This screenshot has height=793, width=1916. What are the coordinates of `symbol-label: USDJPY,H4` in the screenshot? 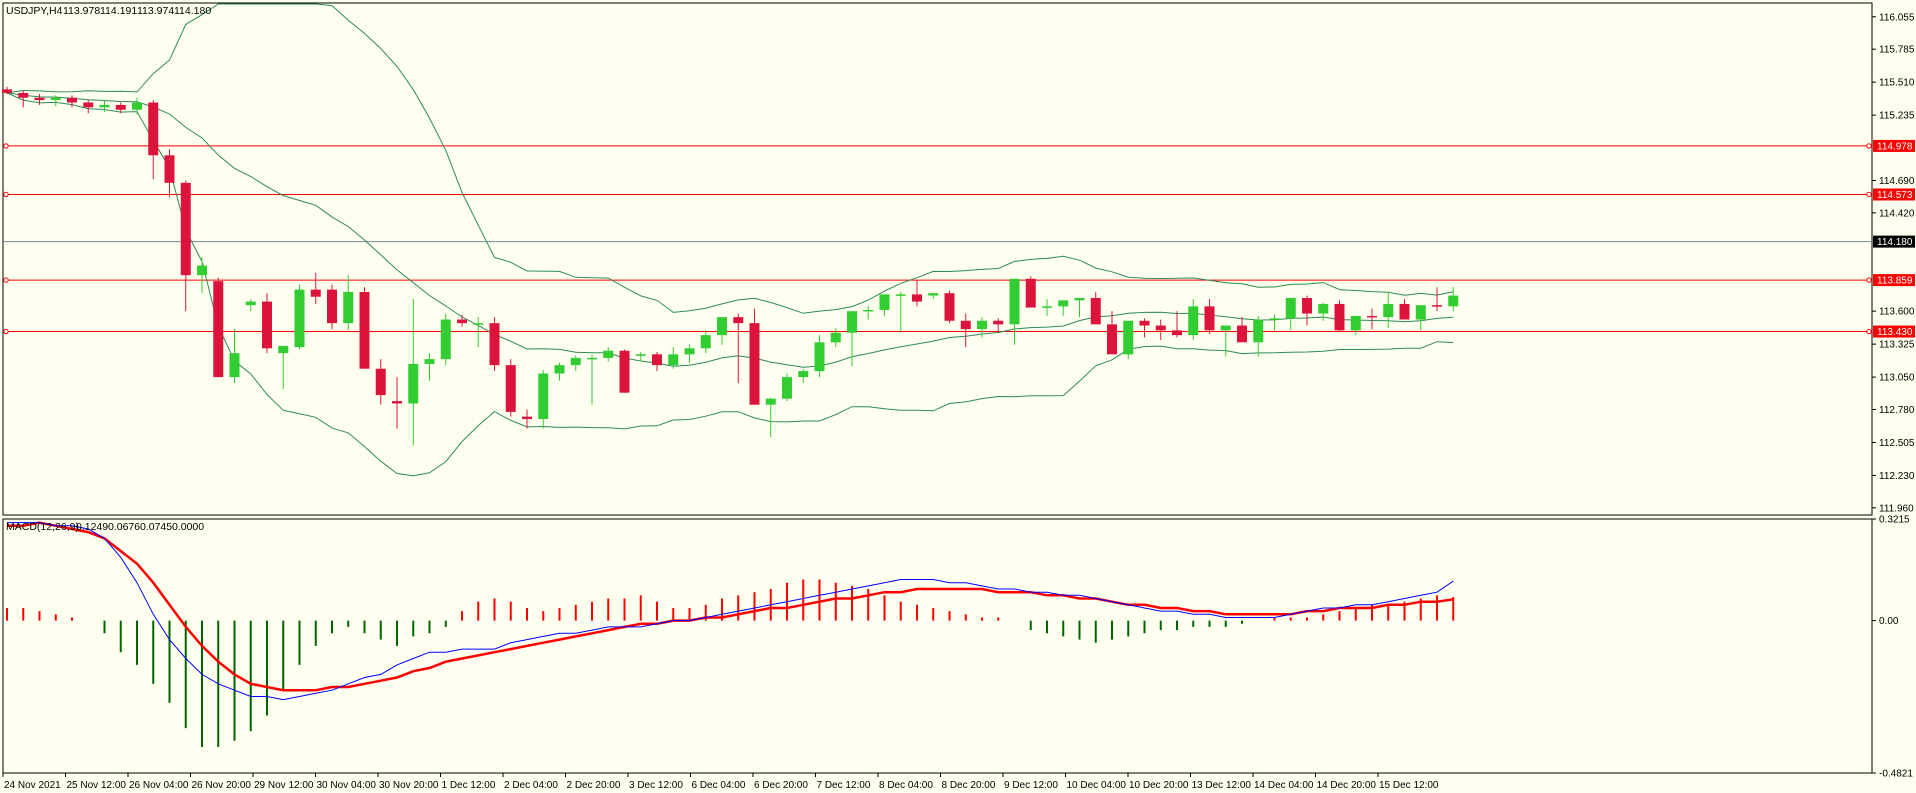 It's located at (34, 11).